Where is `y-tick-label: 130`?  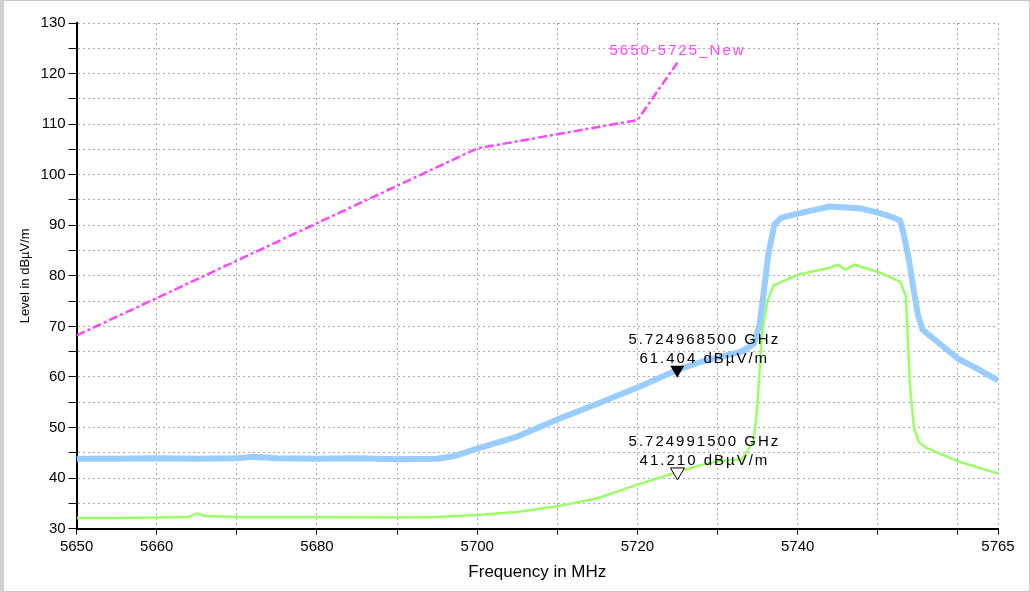 y-tick-label: 130 is located at coordinates (53, 22).